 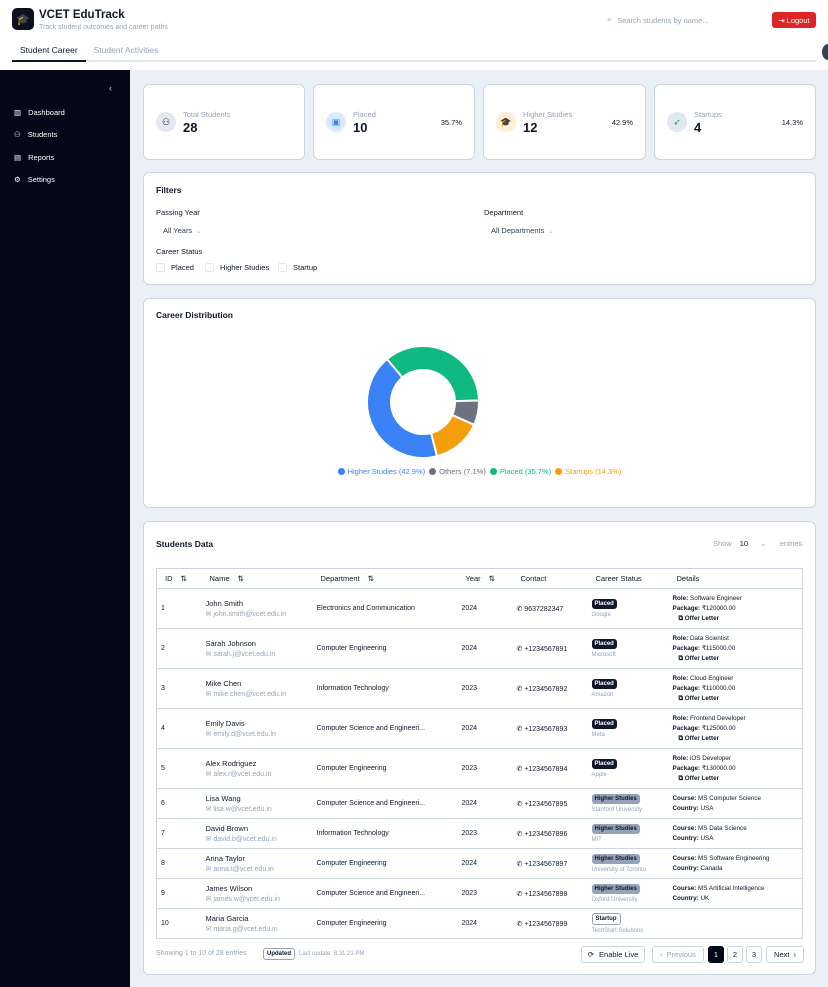 I want to click on checkbox-startup: Startup, so click(x=297, y=267).